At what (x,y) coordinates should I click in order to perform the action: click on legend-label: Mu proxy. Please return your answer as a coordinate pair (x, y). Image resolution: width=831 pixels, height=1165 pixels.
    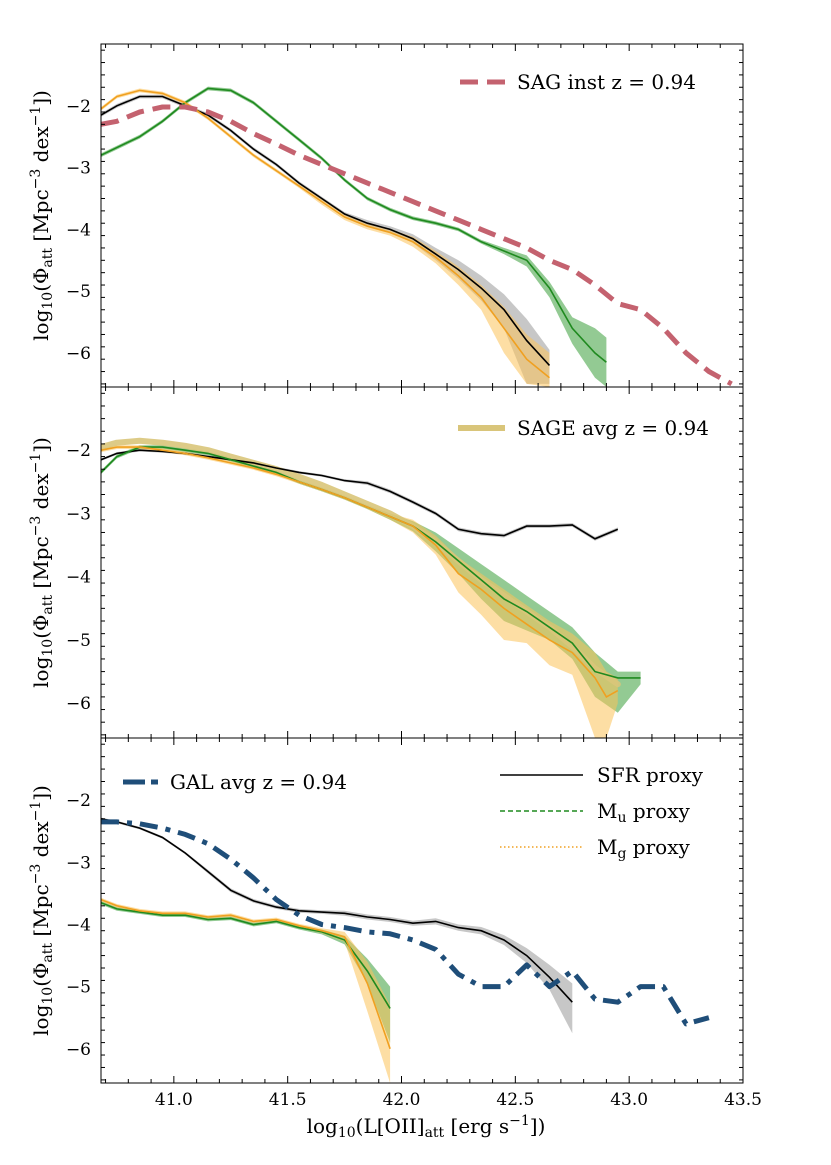
    Looking at the image, I should click on (644, 812).